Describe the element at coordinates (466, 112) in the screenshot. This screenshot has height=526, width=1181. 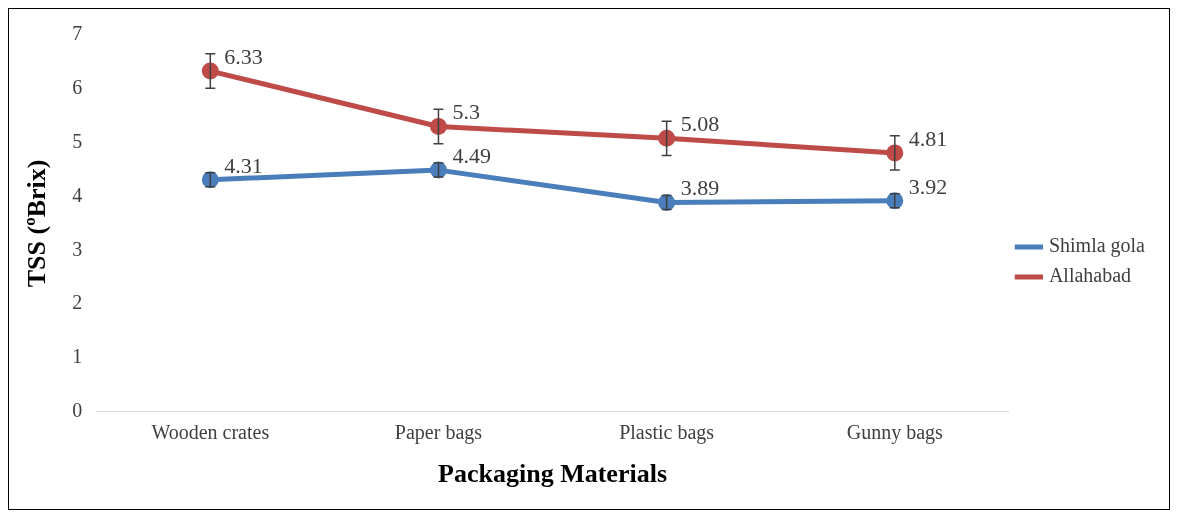
I see `data-label: 5.3` at that location.